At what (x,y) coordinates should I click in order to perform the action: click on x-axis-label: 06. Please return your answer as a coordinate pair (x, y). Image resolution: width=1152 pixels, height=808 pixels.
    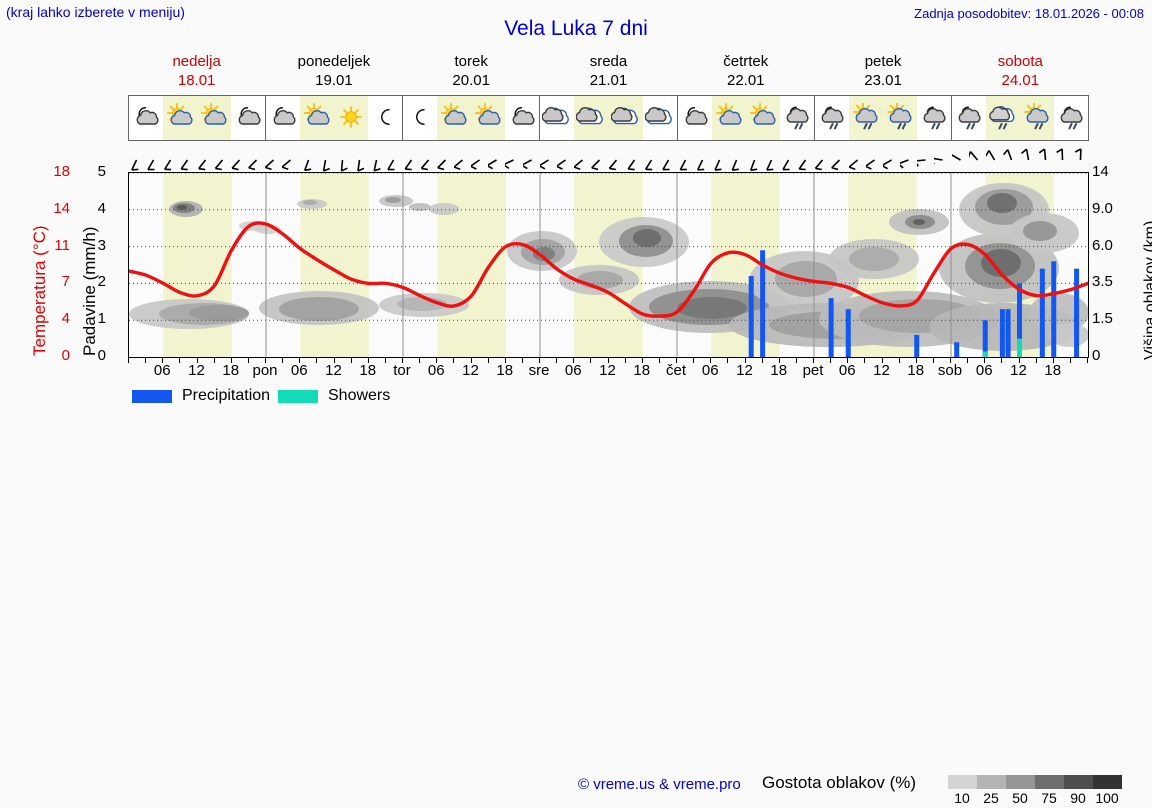
    Looking at the image, I should click on (710, 370).